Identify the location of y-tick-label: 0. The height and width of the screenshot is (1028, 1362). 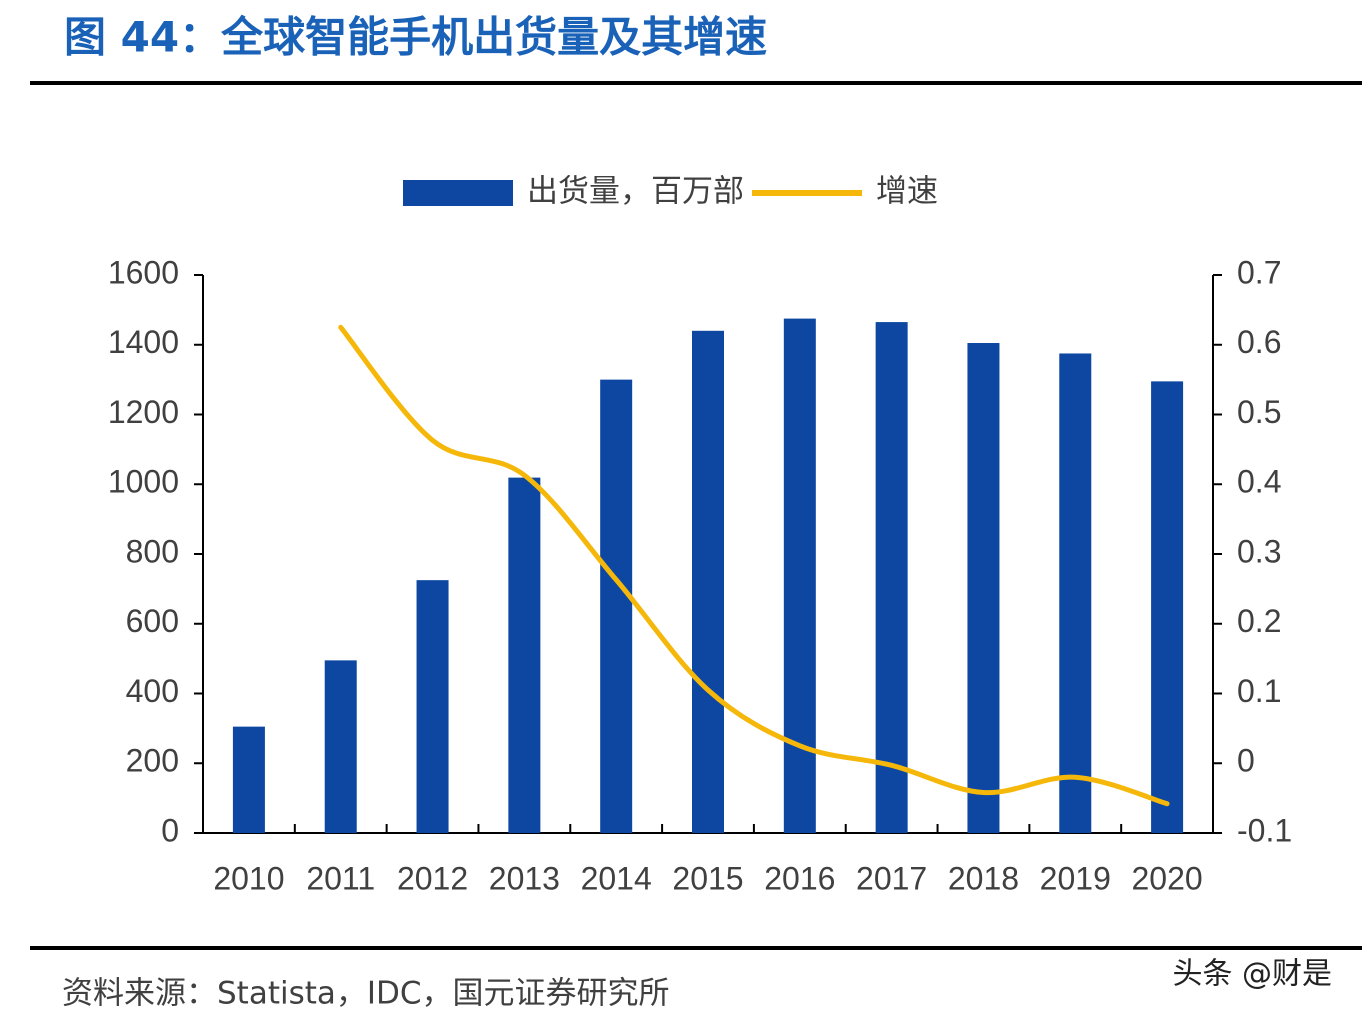
(170, 830).